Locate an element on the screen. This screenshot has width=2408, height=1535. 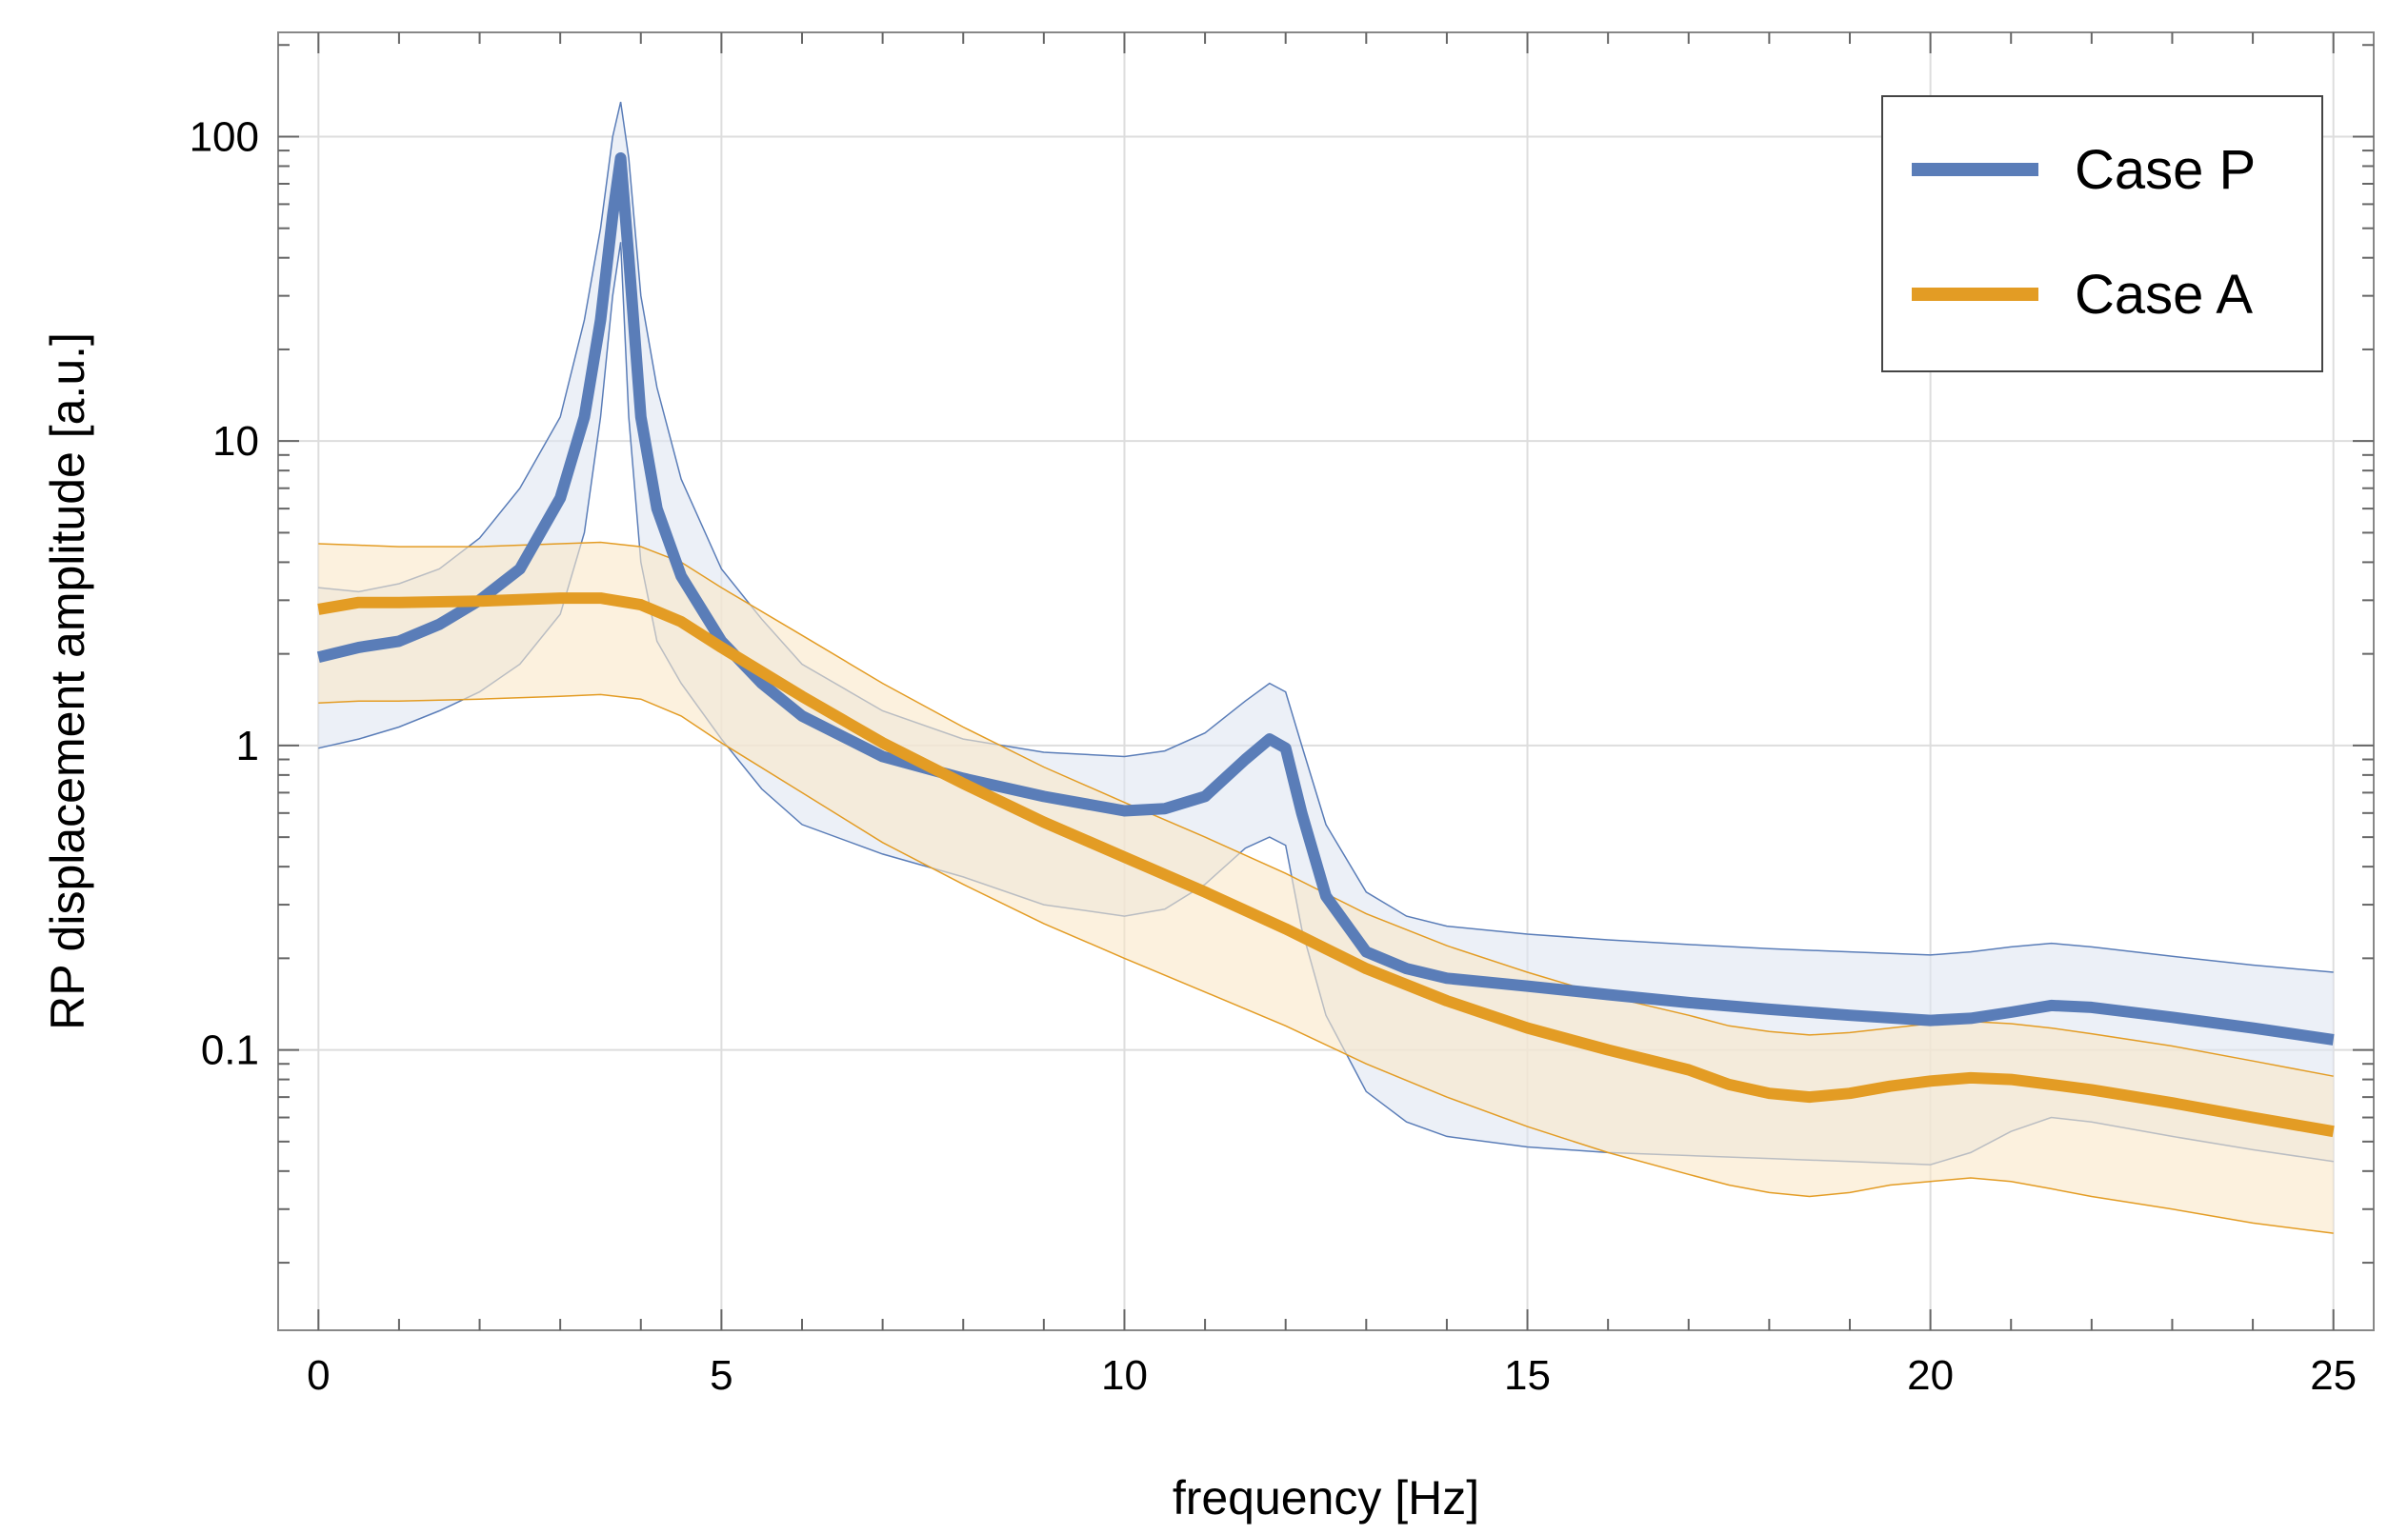
x-tick-label: 20 is located at coordinates (1930, 1375).